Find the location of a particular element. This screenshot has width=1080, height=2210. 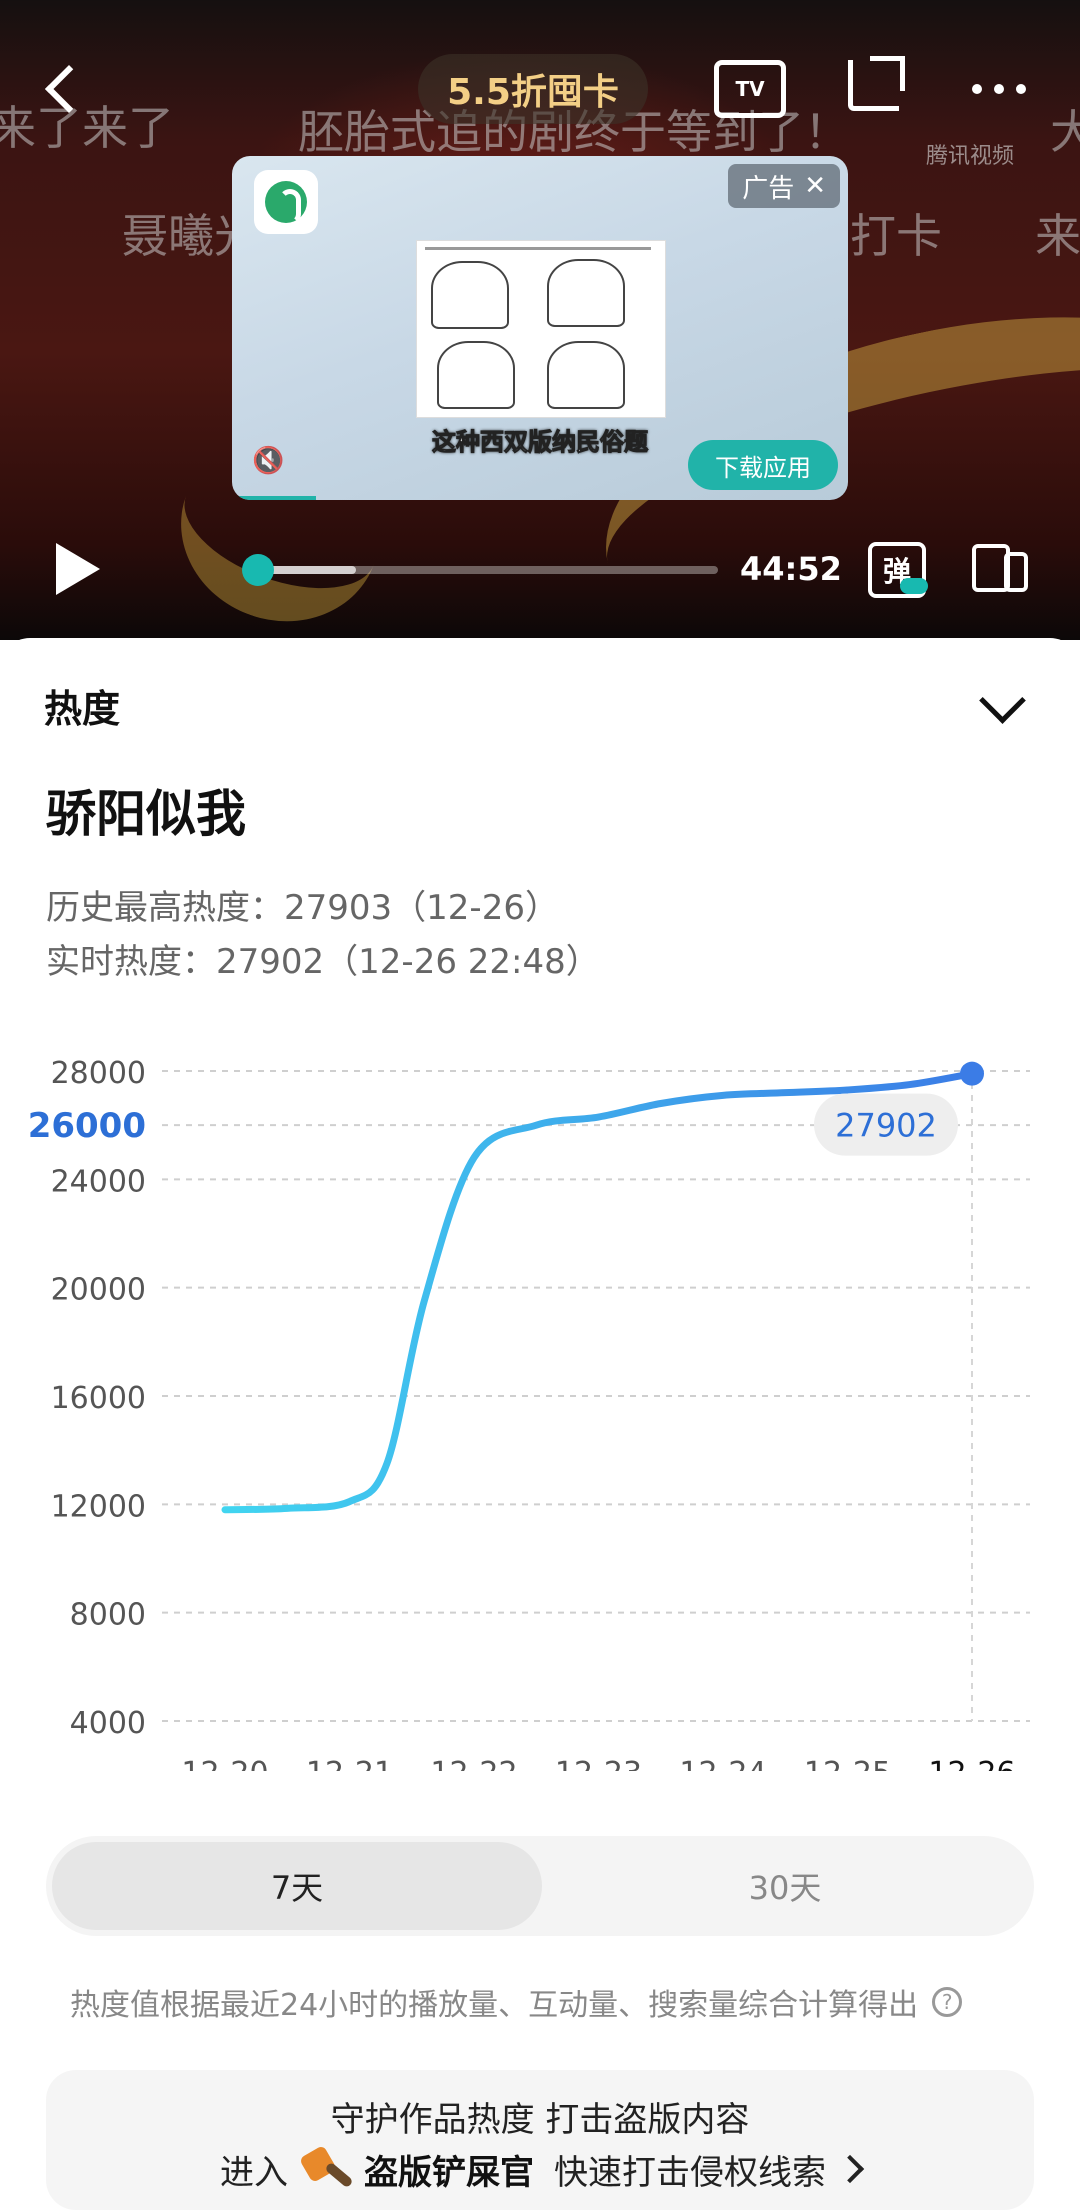

share-icon is located at coordinates (873, 85).